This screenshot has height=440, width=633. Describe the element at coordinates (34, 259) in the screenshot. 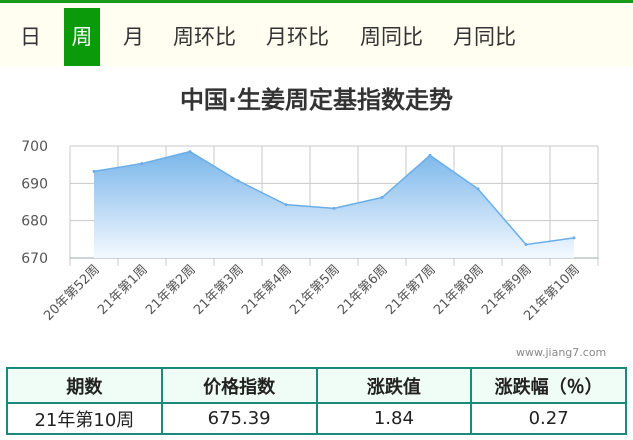

I see `y-tick-label: 670` at that location.